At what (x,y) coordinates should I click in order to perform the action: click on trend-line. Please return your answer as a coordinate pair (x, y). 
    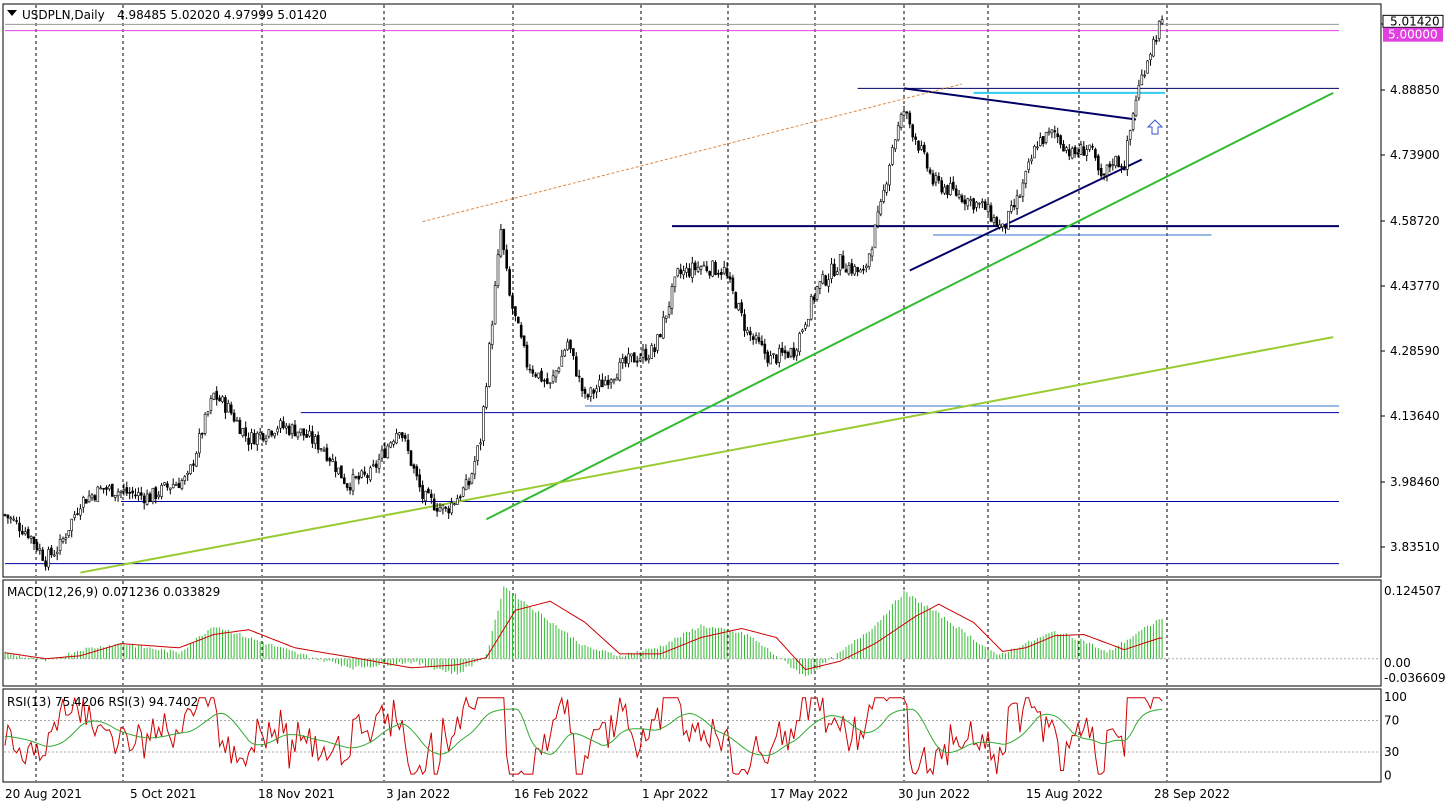
    Looking at the image, I should click on (1020, 104).